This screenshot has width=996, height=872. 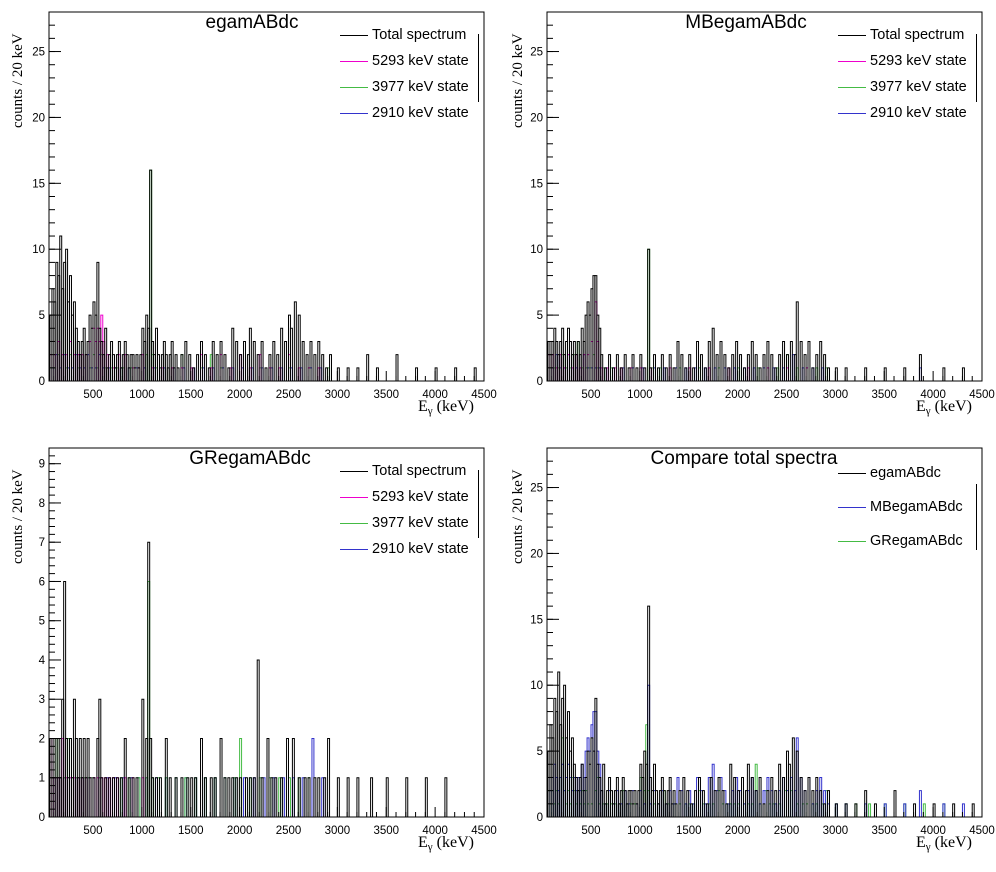 What do you see at coordinates (420, 497) in the screenshot?
I see `legend-label: 5293 keV state` at bounding box center [420, 497].